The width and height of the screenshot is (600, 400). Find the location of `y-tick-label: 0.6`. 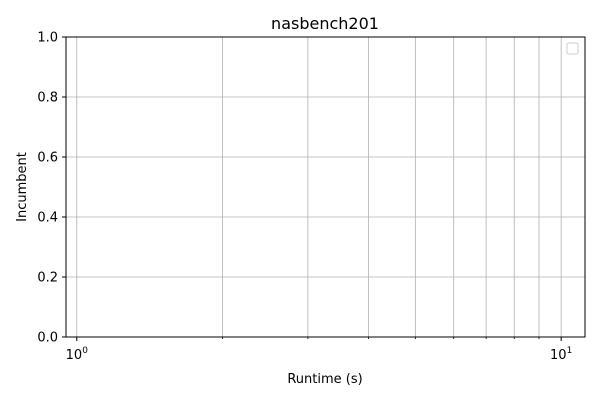

y-tick-label: 0.6 is located at coordinates (47, 158).